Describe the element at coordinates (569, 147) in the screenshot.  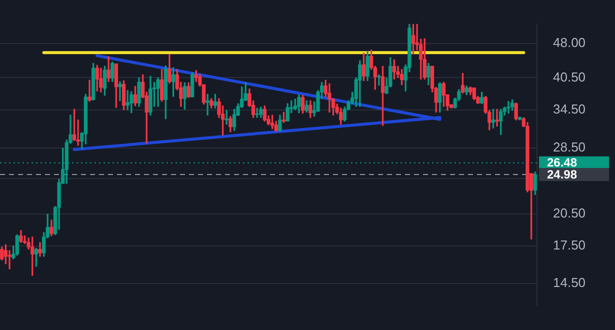
I see `y-tick-label: 28.50` at that location.